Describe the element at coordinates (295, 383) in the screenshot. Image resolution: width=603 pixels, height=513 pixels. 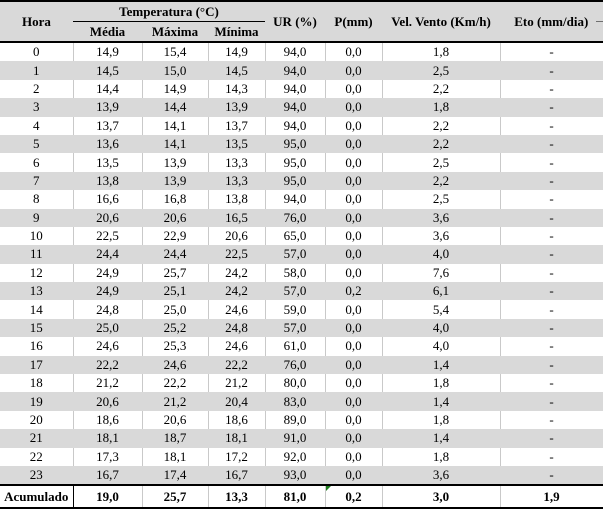
I see `cell-ur: 80,0` at that location.